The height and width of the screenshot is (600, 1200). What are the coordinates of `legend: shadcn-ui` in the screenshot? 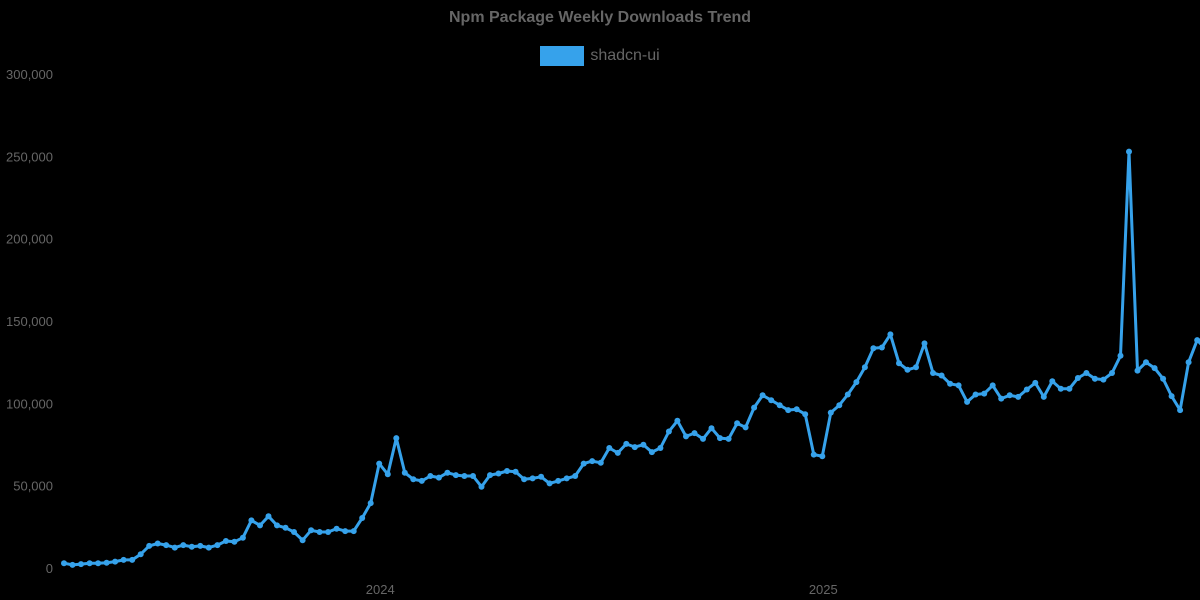 It's located at (600, 56).